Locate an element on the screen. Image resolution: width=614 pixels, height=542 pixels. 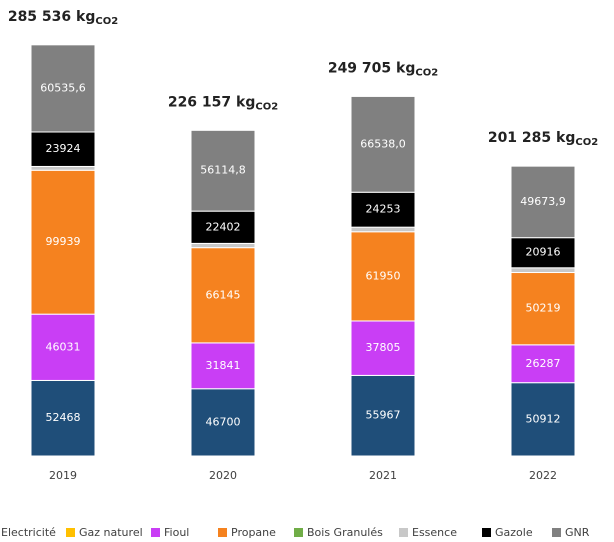
segment-label: 61950 is located at coordinates (383, 275).